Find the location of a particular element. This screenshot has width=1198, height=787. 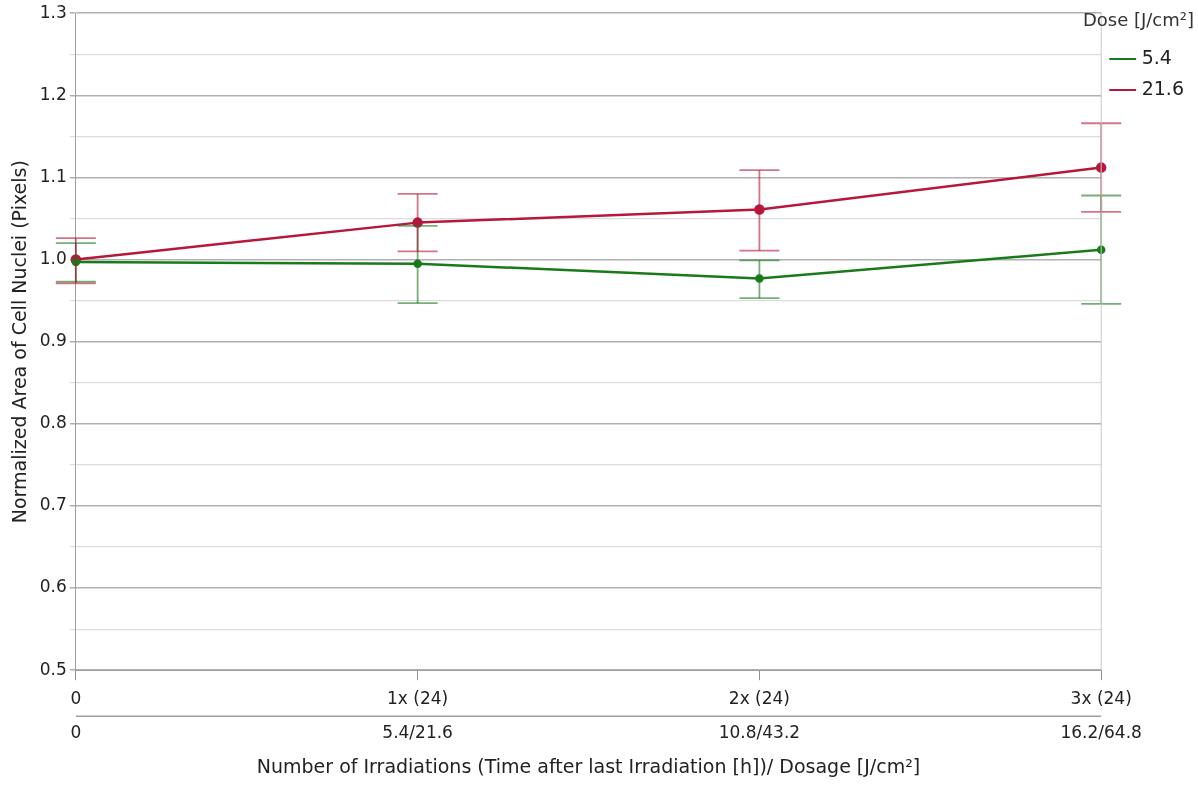

y-tick-label: 0.6 is located at coordinates (53, 586).